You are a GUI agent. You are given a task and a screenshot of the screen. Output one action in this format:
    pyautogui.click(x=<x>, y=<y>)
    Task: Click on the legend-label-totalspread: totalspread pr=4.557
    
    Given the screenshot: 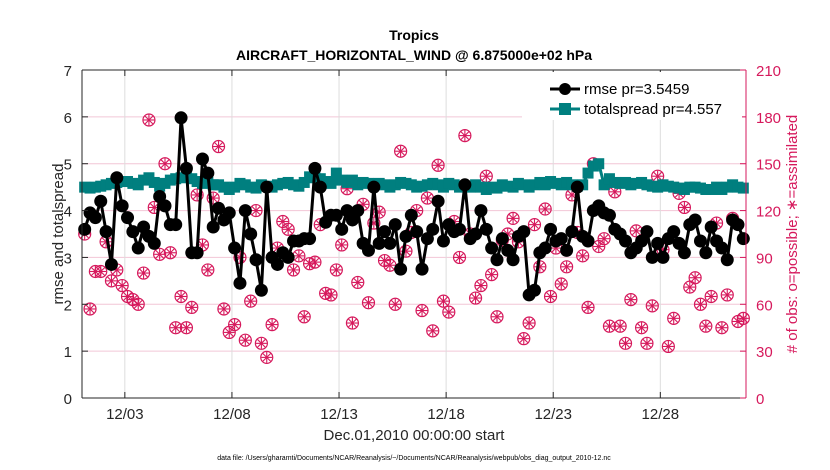 What is the action you would take?
    pyautogui.click(x=653, y=109)
    